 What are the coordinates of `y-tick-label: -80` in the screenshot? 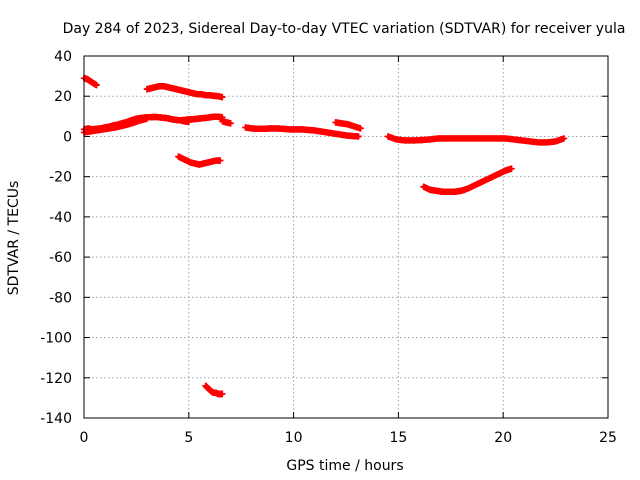 It's located at (60, 298).